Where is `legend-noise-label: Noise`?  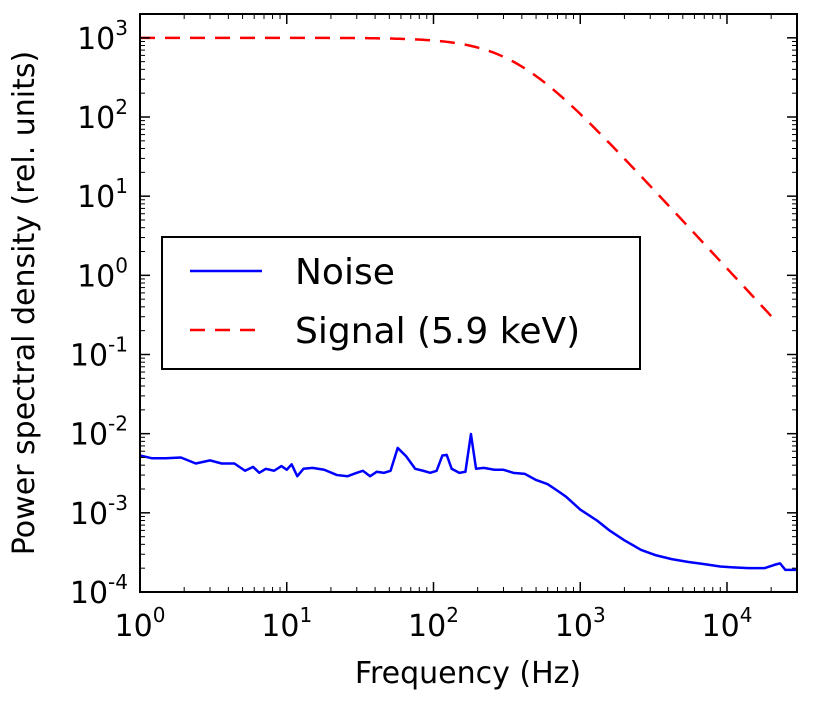 legend-noise-label: Noise is located at coordinates (345, 272).